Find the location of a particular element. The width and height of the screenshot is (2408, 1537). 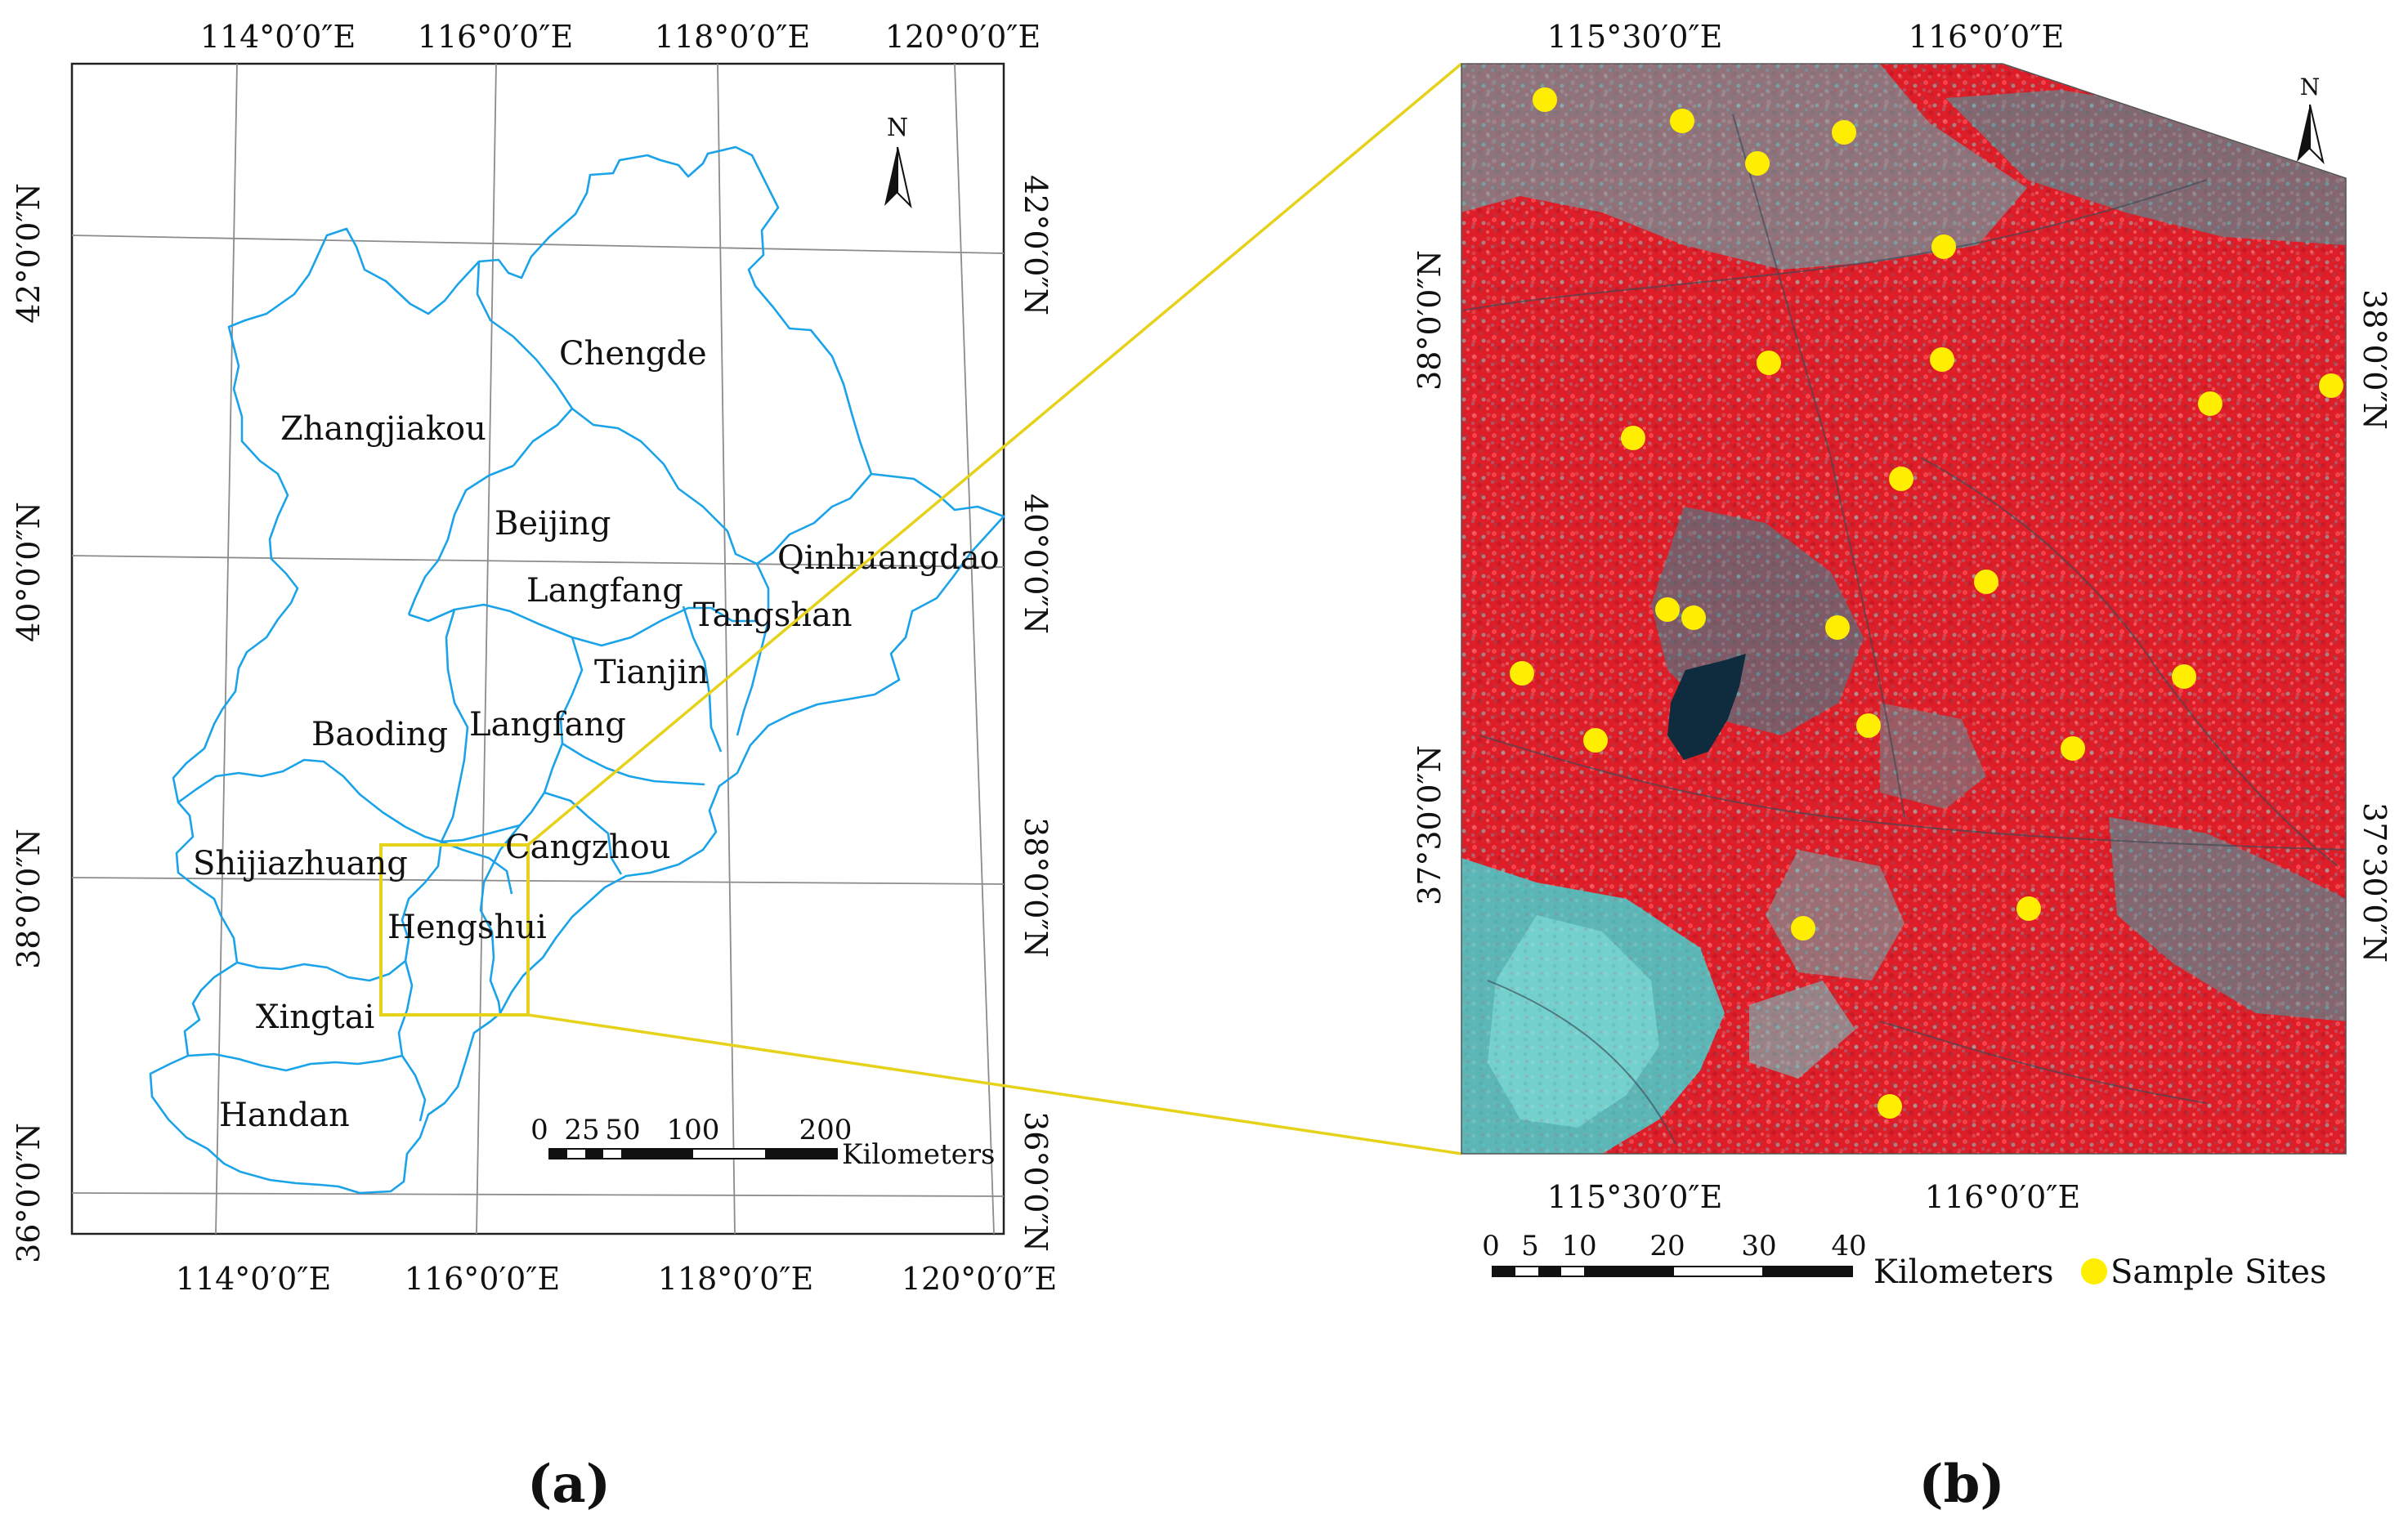

panel-a-top-lon-0: 114°0′0″E is located at coordinates (278, 37).